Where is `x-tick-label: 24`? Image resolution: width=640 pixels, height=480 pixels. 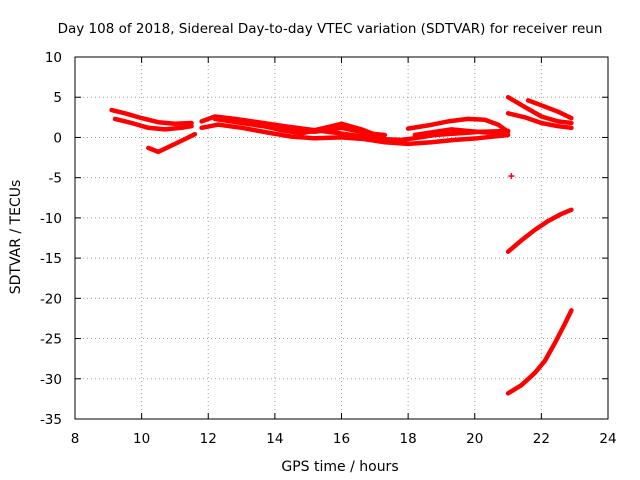 x-tick-label: 24 is located at coordinates (607, 439).